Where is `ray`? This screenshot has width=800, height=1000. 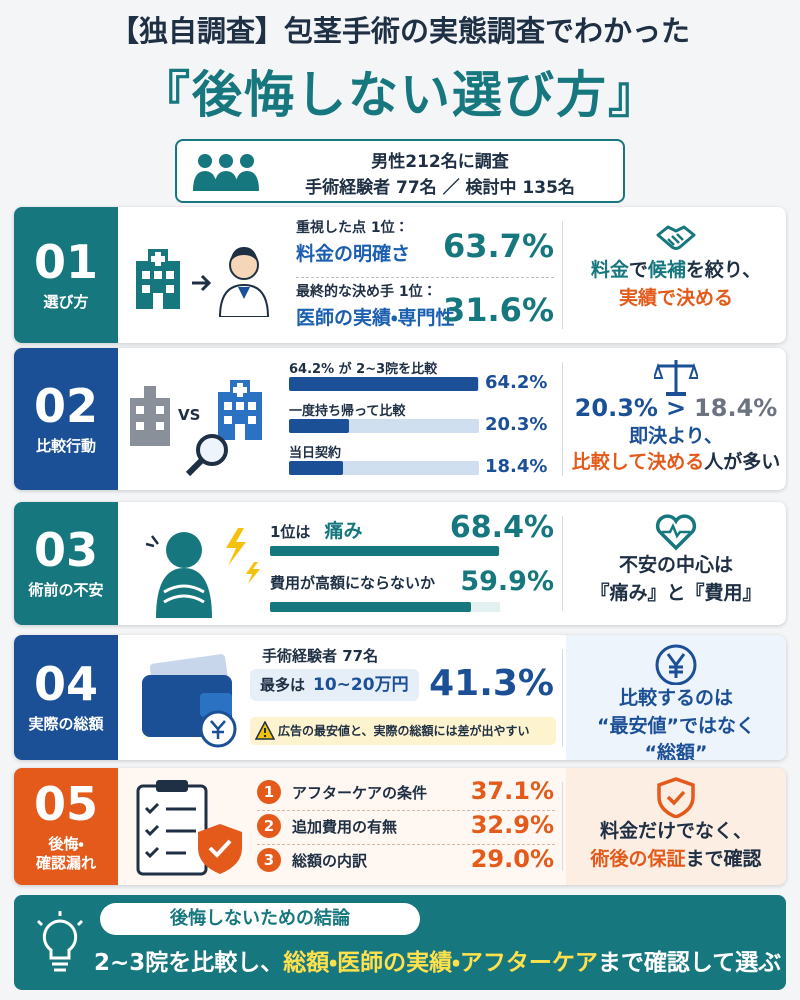
ray is located at coordinates (80, 923).